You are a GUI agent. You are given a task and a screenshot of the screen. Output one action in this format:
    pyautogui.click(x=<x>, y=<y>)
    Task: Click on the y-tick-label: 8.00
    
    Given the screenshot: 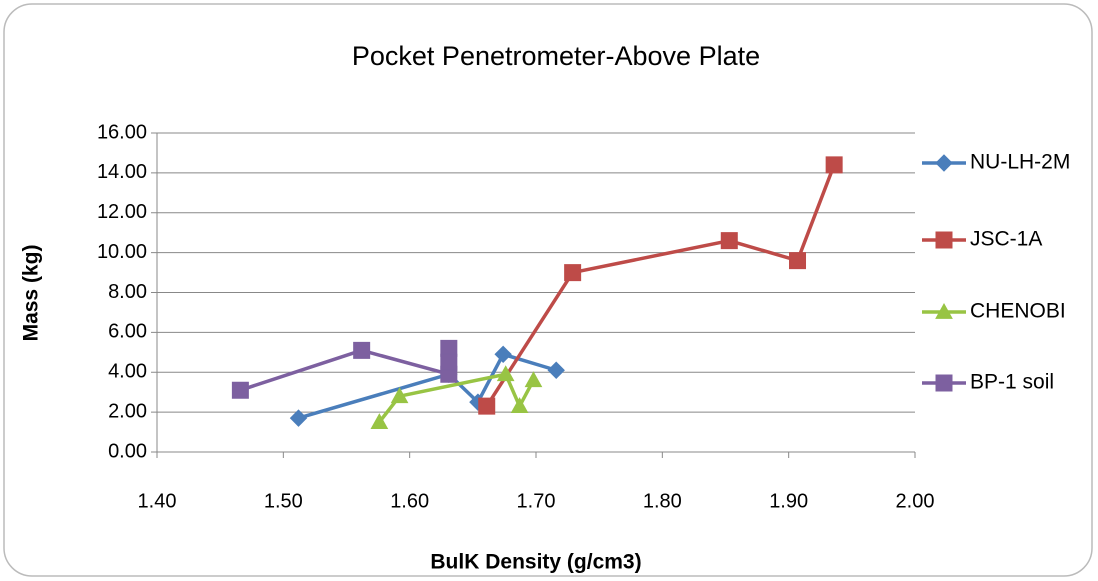 What is the action you would take?
    pyautogui.click(x=127, y=292)
    